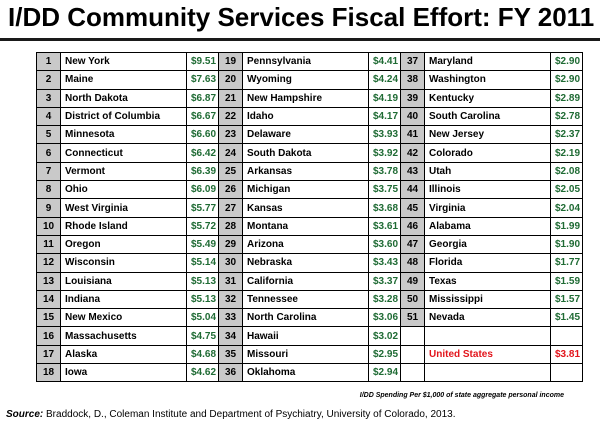  I want to click on state-name-cell: Maryland, so click(487, 61).